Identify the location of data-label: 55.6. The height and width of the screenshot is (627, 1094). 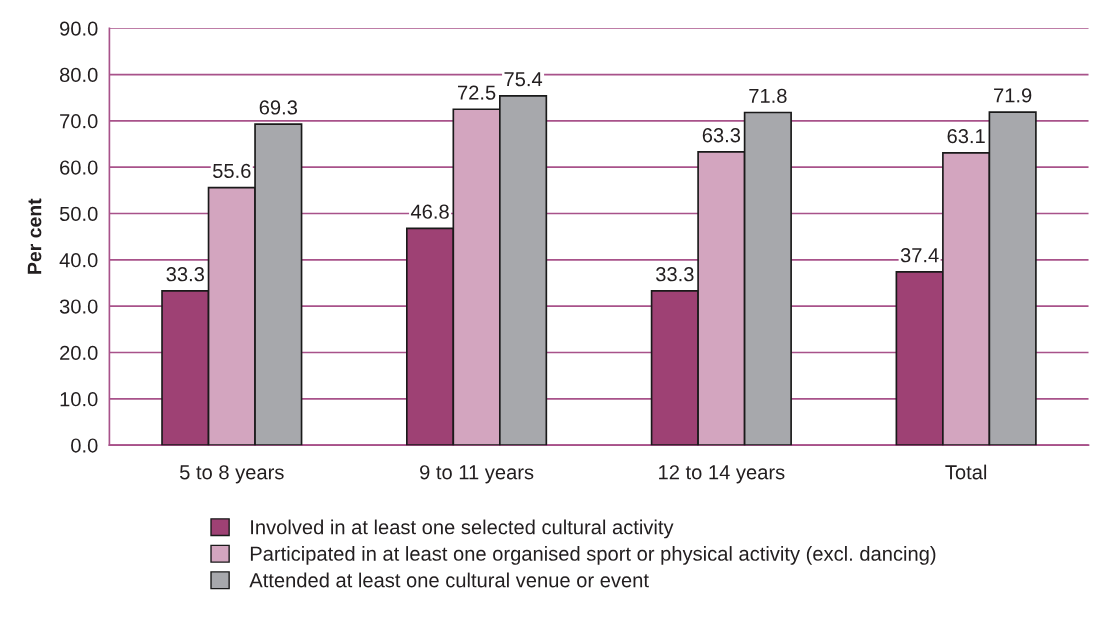
(232, 171).